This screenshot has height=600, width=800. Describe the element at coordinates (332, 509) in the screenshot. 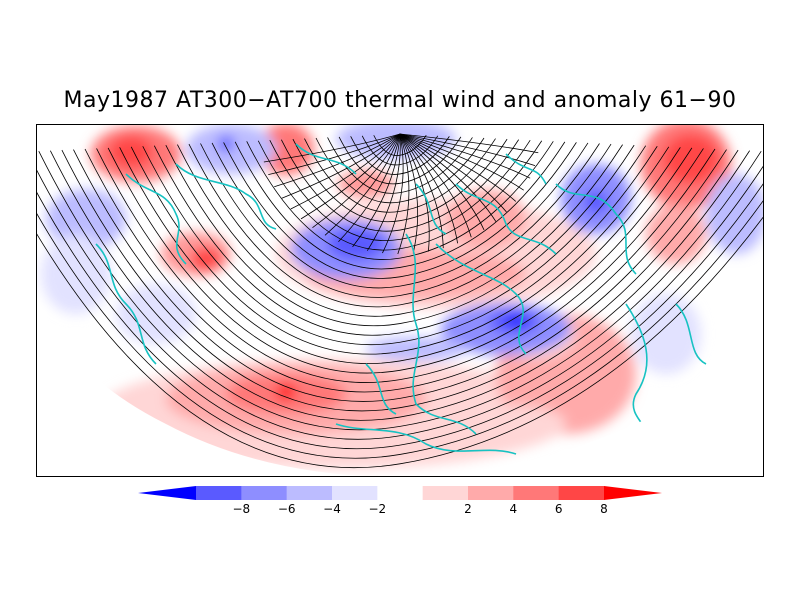

I see `colorbar-tick-label: −4` at that location.